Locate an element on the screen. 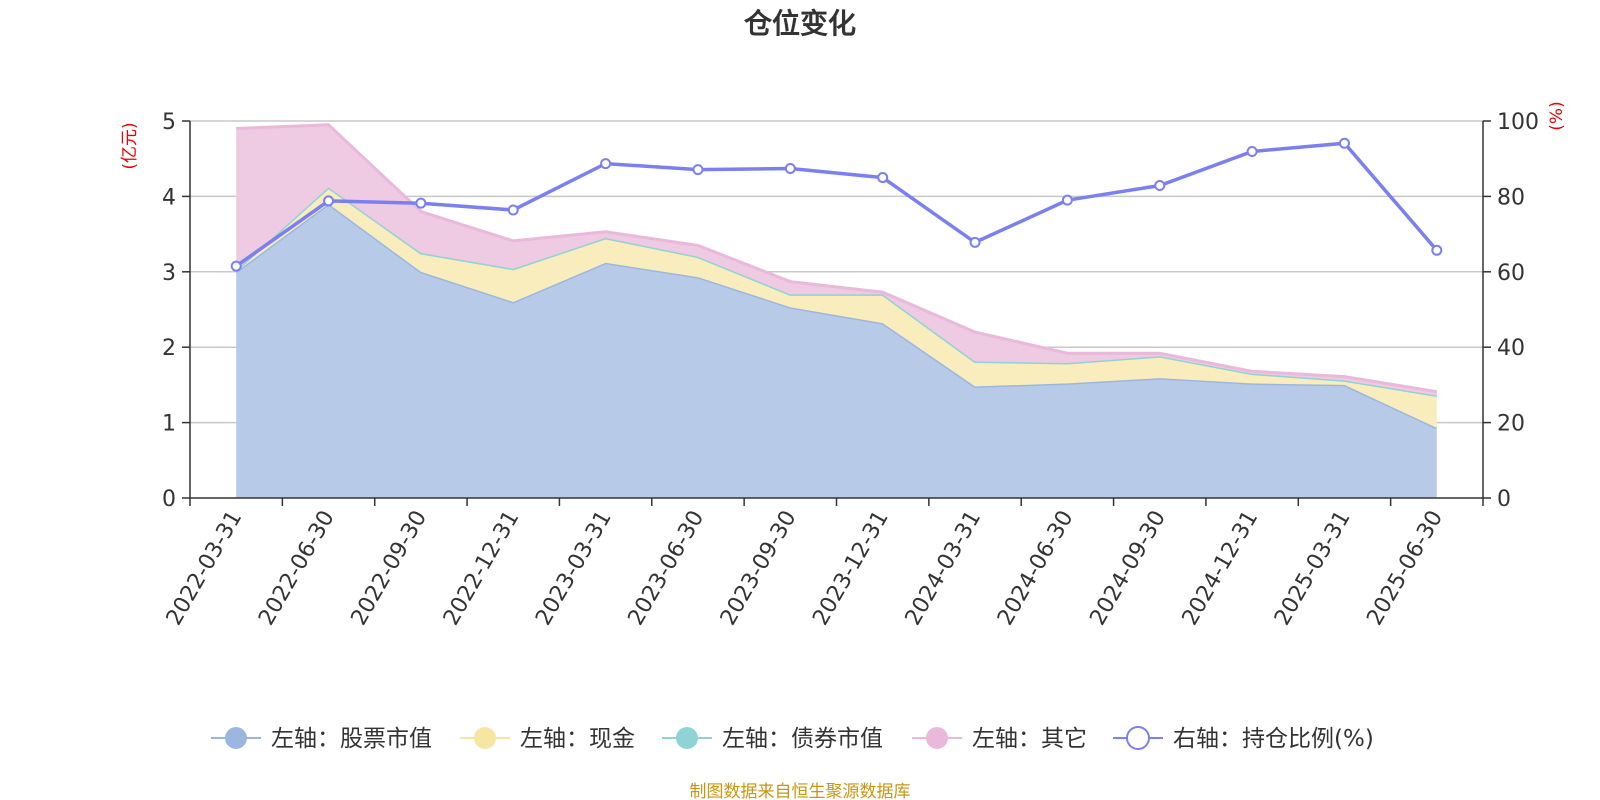  x-tick-label: 2023-12-31 is located at coordinates (851, 568).